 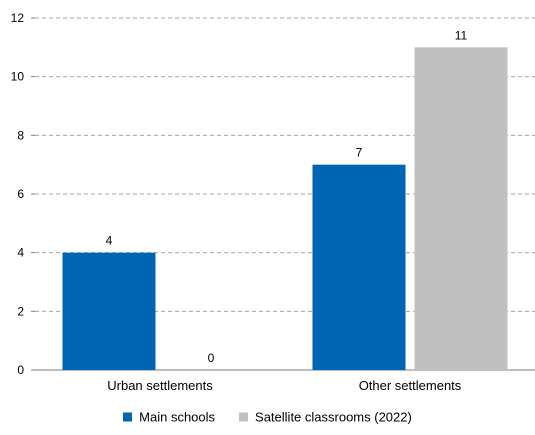 I want to click on legend-label-main-schools: Main schools, so click(x=177, y=417).